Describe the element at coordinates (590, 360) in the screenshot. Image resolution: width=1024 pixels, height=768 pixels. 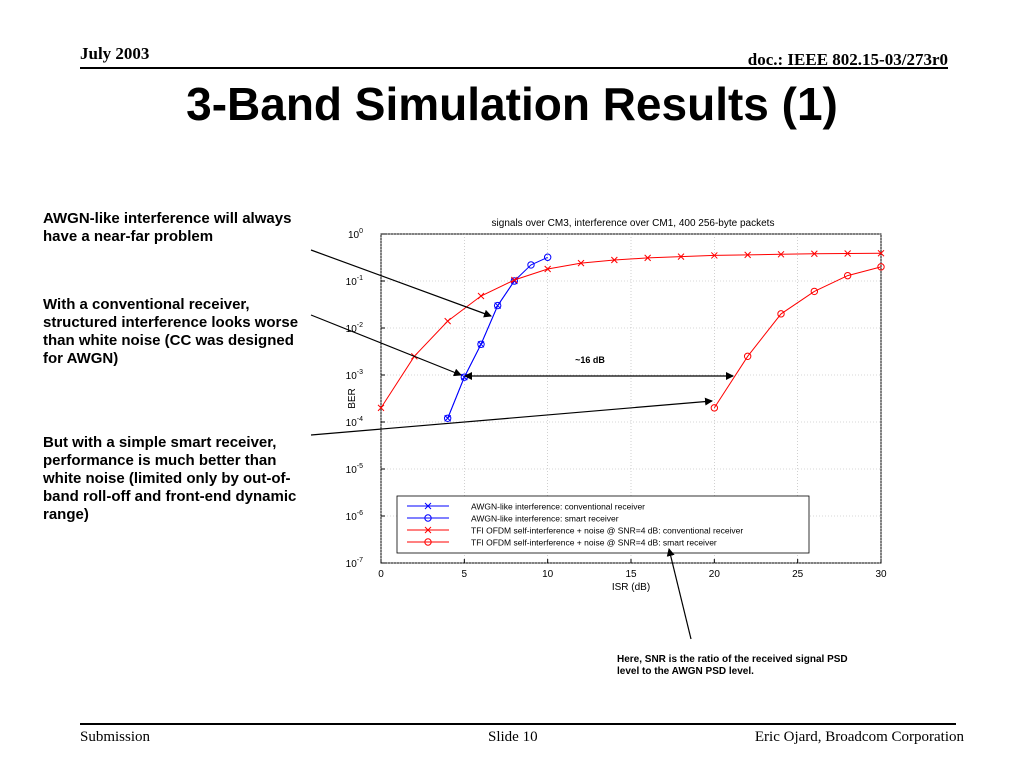
I see `gap-label: ~16 dB` at that location.